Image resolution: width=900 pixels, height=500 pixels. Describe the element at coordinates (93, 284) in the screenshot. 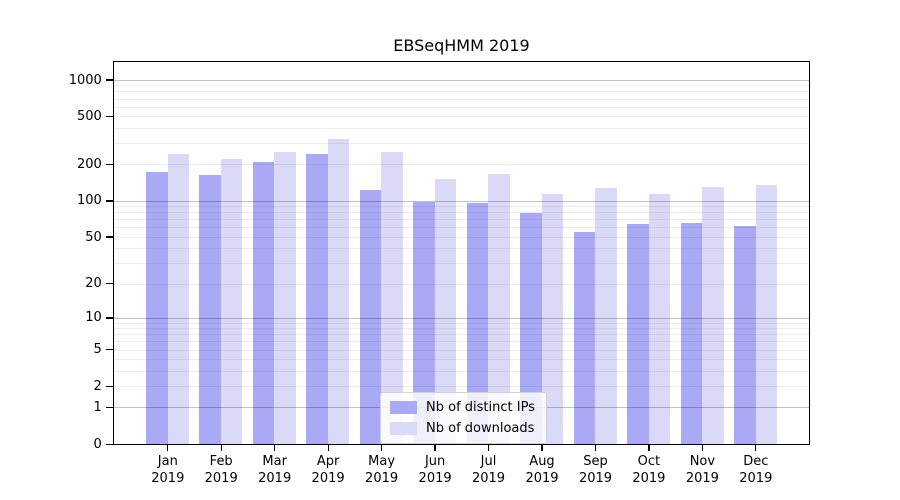

I see `y-tick-label-20: 20` at that location.